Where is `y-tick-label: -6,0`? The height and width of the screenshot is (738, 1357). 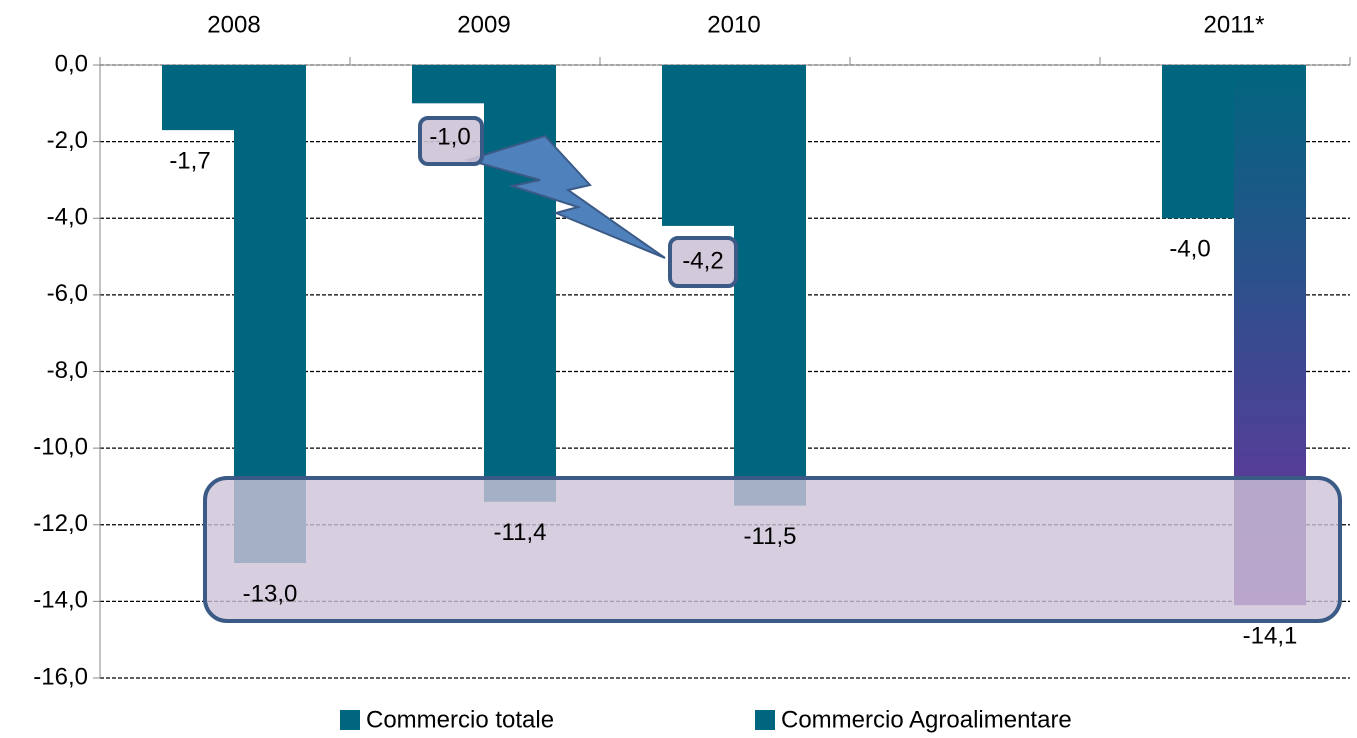
y-tick-label: -6,0 is located at coordinates (67, 293).